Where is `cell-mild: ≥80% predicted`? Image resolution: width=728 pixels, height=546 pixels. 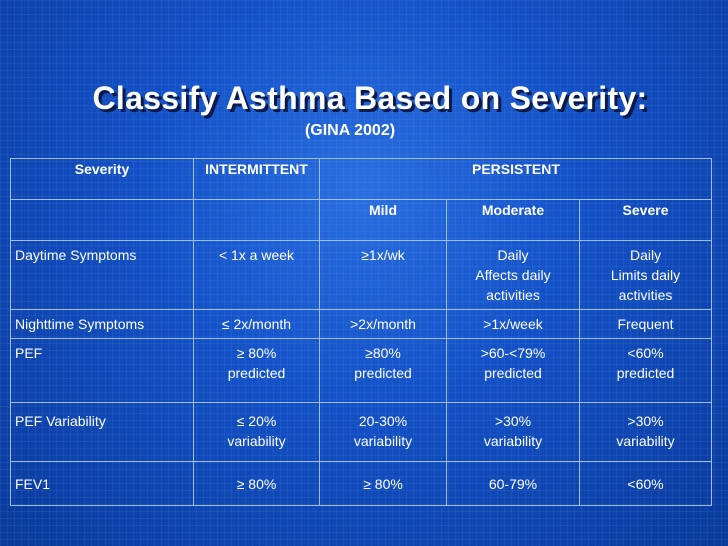 cell-mild: ≥80% predicted is located at coordinates (383, 370).